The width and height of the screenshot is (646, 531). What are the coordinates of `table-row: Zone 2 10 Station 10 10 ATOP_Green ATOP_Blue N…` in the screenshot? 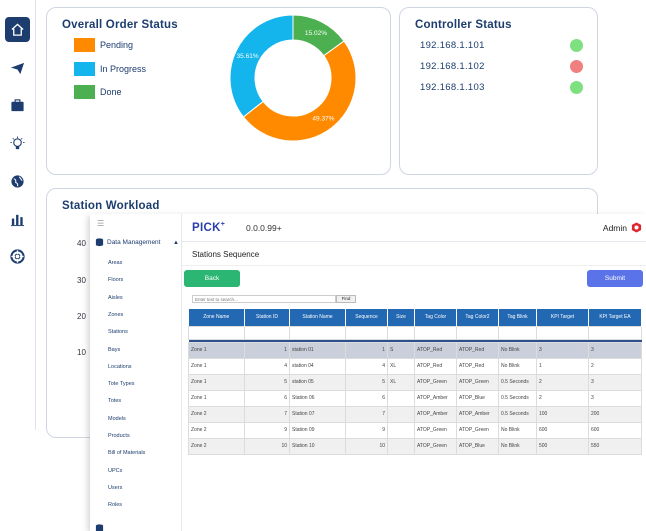 It's located at (415, 446).